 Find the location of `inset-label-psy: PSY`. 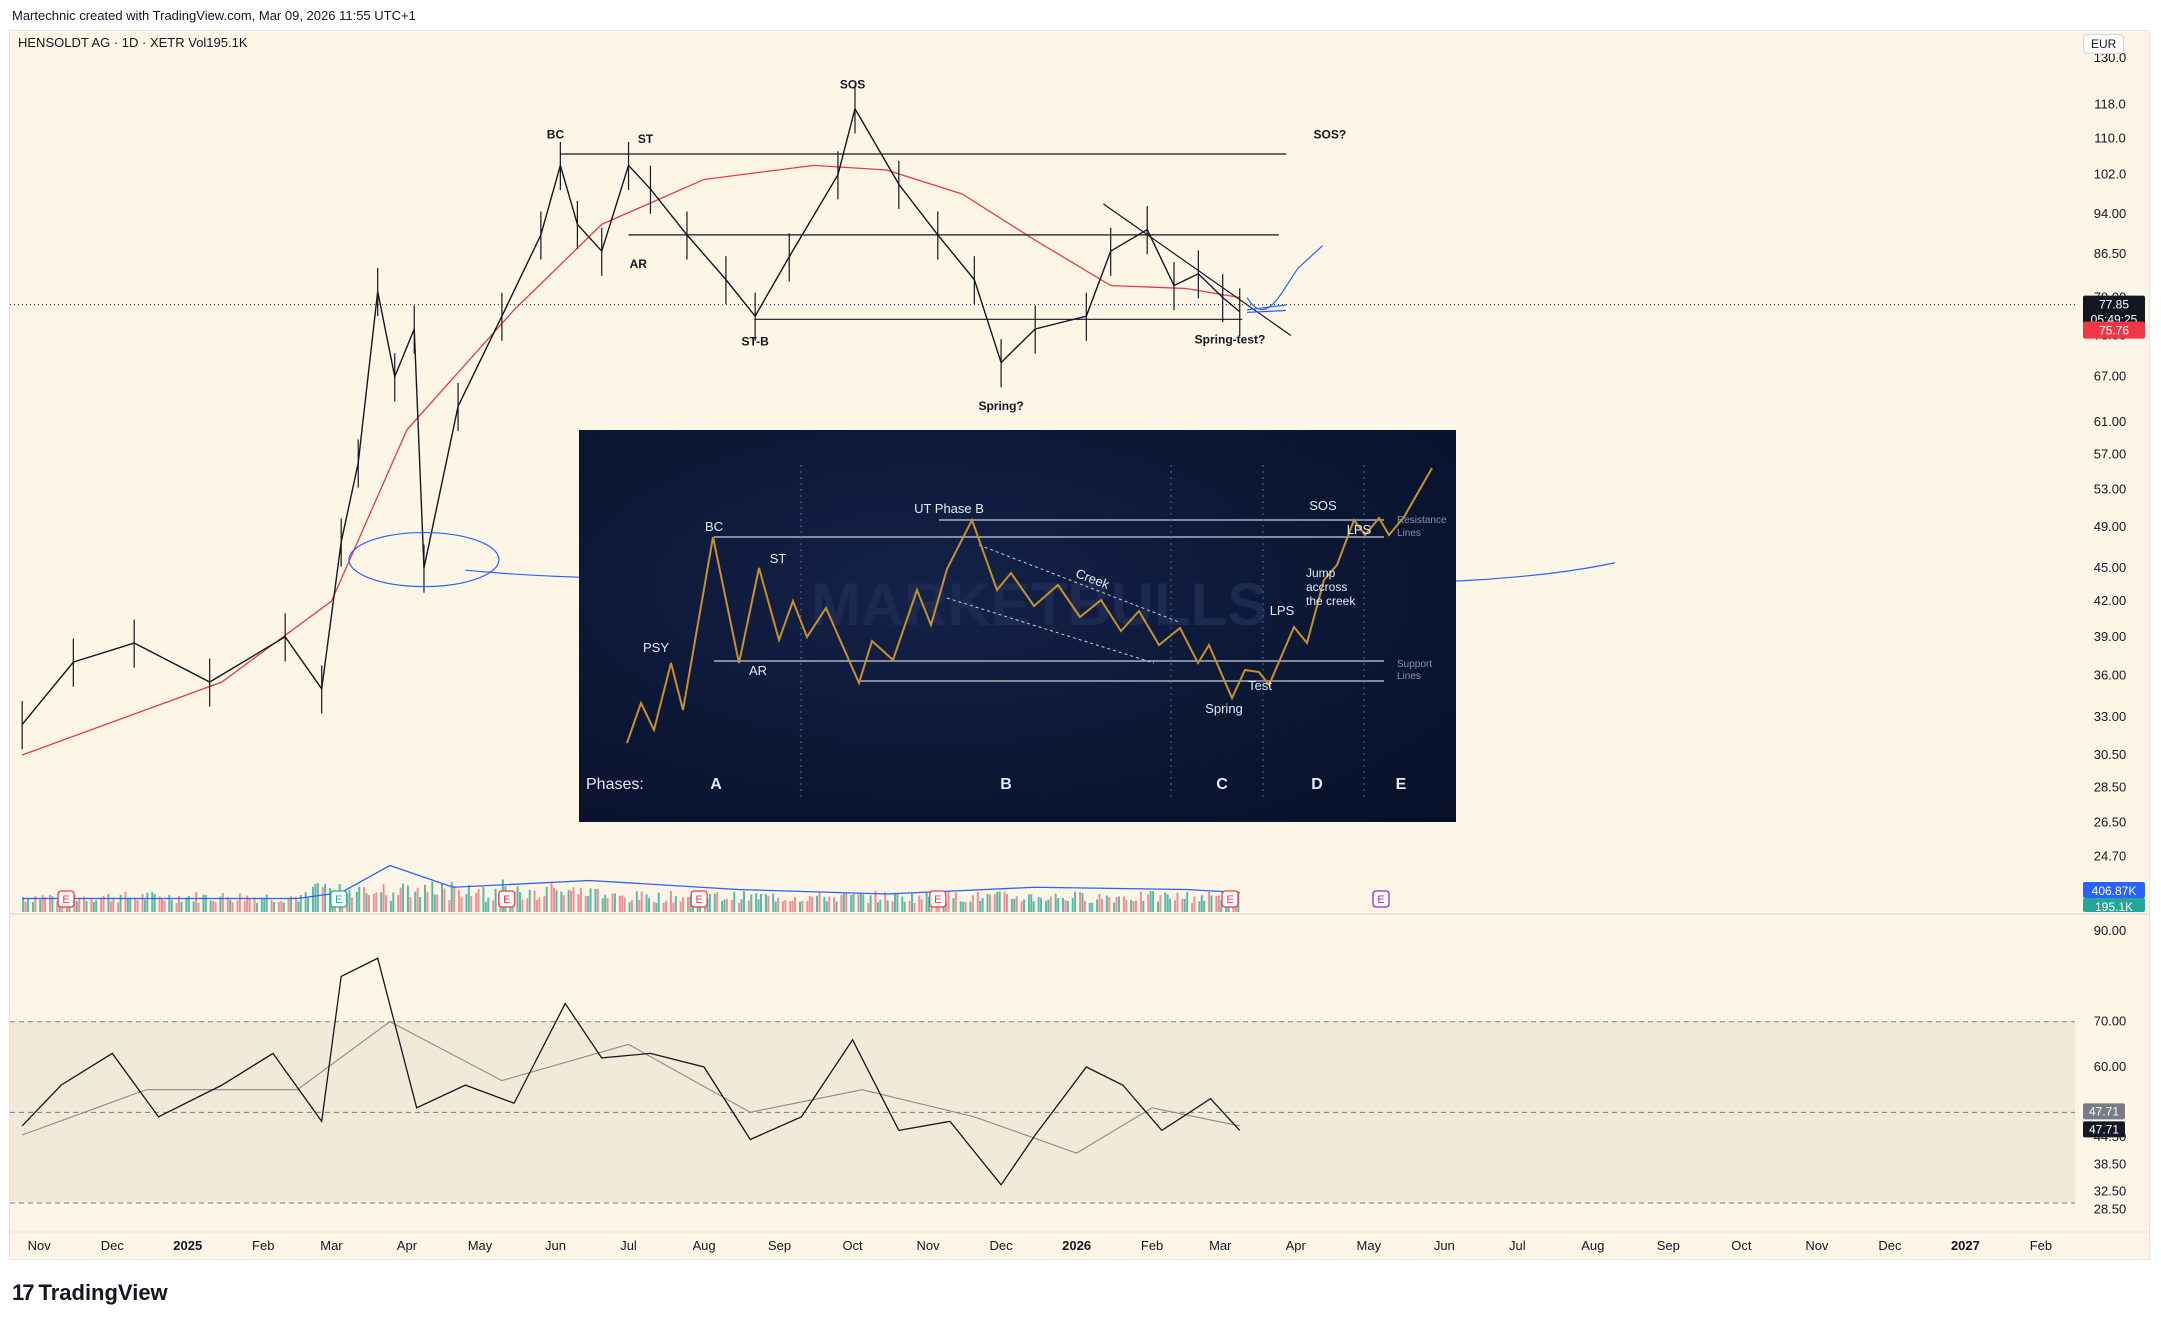

inset-label-psy: PSY is located at coordinates (656, 647).